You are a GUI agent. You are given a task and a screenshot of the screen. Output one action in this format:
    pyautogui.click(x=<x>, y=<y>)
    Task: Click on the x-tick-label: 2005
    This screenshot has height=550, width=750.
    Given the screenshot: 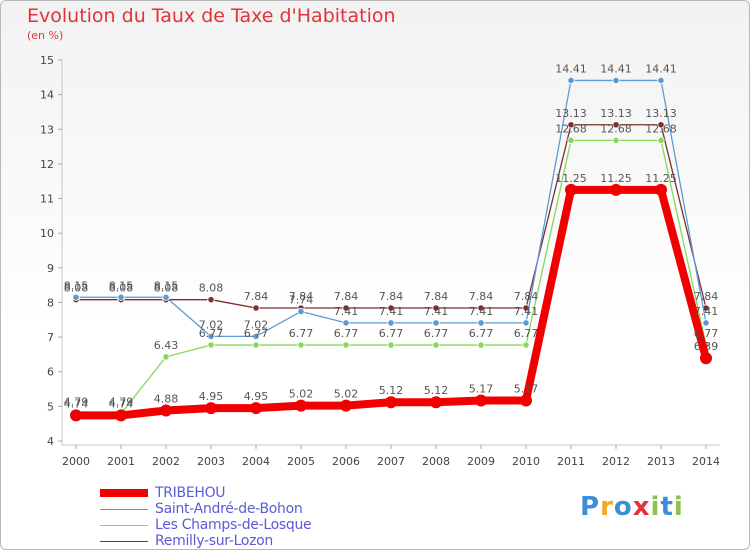 What is the action you would take?
    pyautogui.click(x=301, y=461)
    